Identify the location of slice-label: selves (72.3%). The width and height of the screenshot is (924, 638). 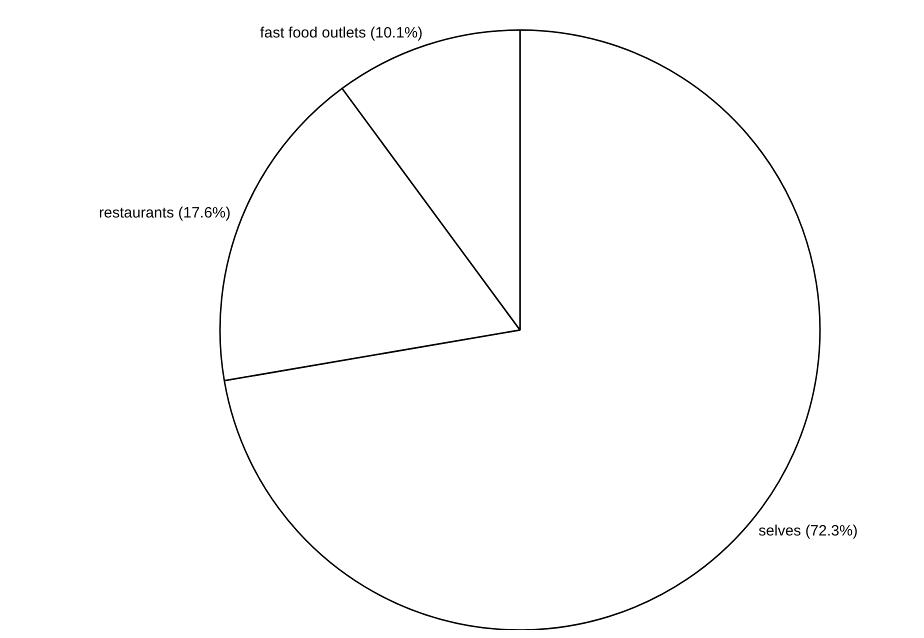
(808, 531).